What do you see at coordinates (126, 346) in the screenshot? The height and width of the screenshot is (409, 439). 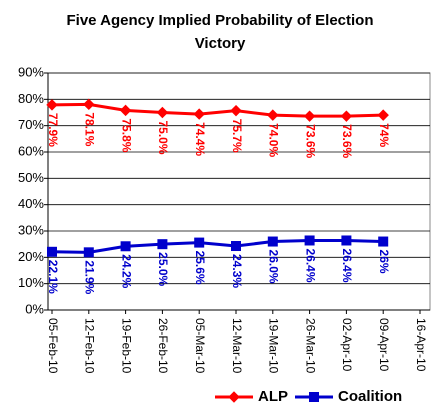 I see `x-tick-label: 19-Feb-10` at bounding box center [126, 346].